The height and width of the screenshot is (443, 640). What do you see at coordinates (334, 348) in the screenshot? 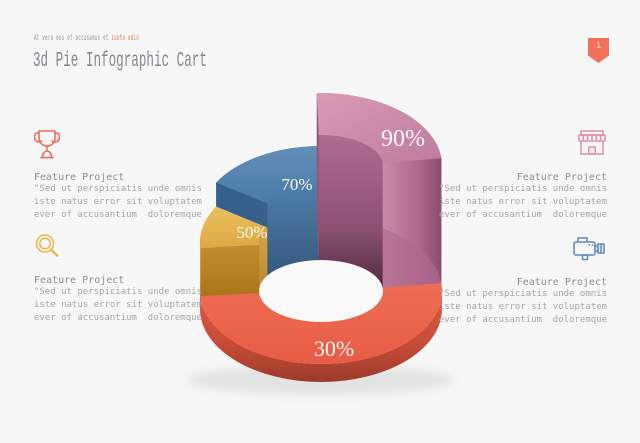
I see `label-30: 30%` at bounding box center [334, 348].